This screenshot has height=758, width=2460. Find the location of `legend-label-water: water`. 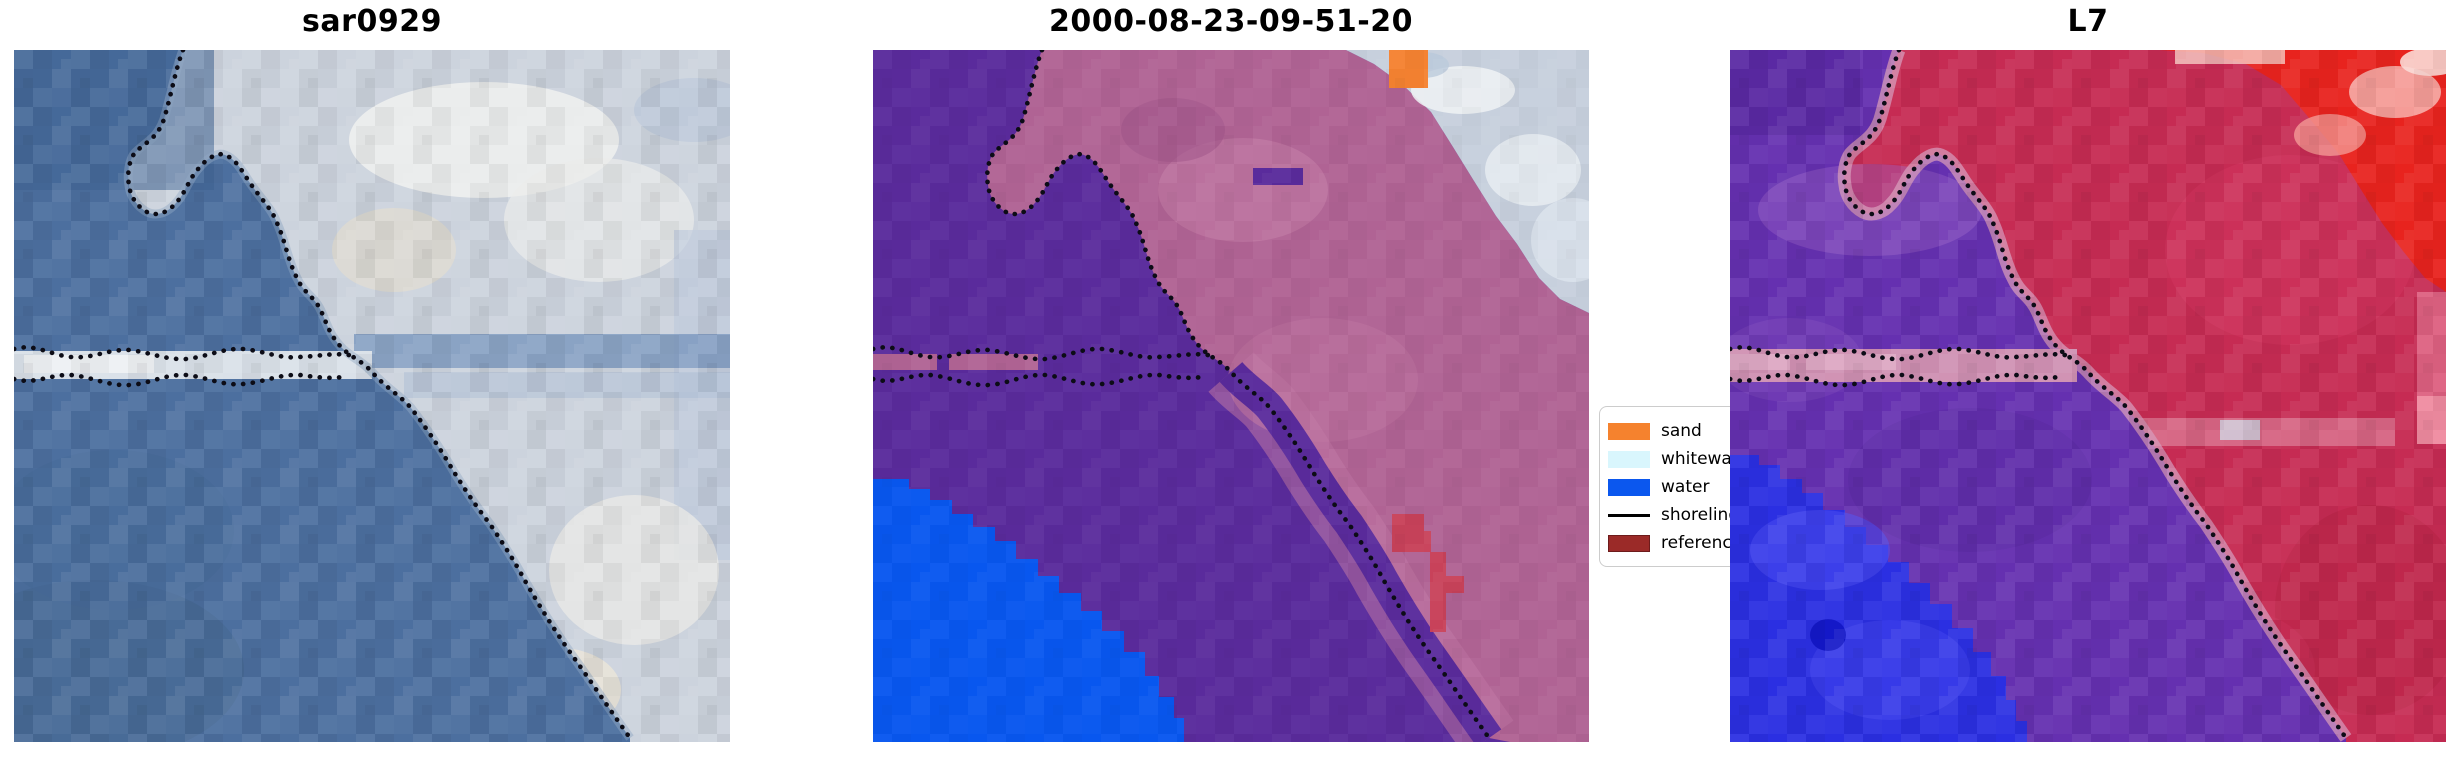

legend-label-water: water is located at coordinates (1685, 487).